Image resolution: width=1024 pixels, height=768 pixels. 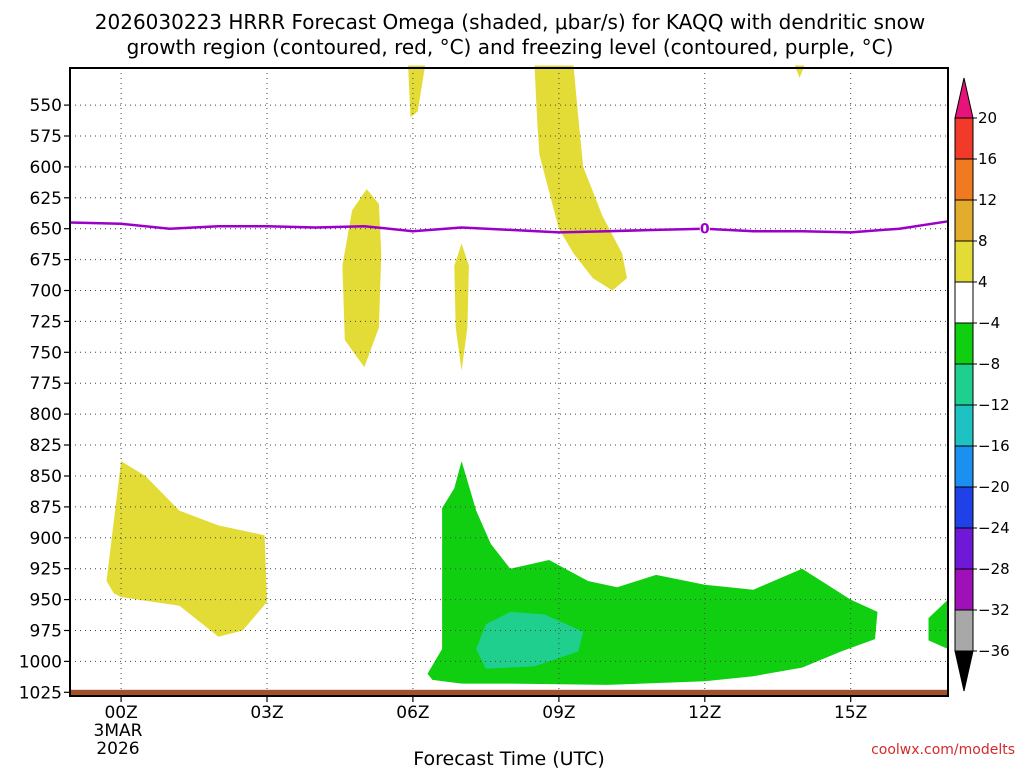 What do you see at coordinates (508, 758) in the screenshot?
I see `x-axis-title: Forecast Time (UTC)` at bounding box center [508, 758].